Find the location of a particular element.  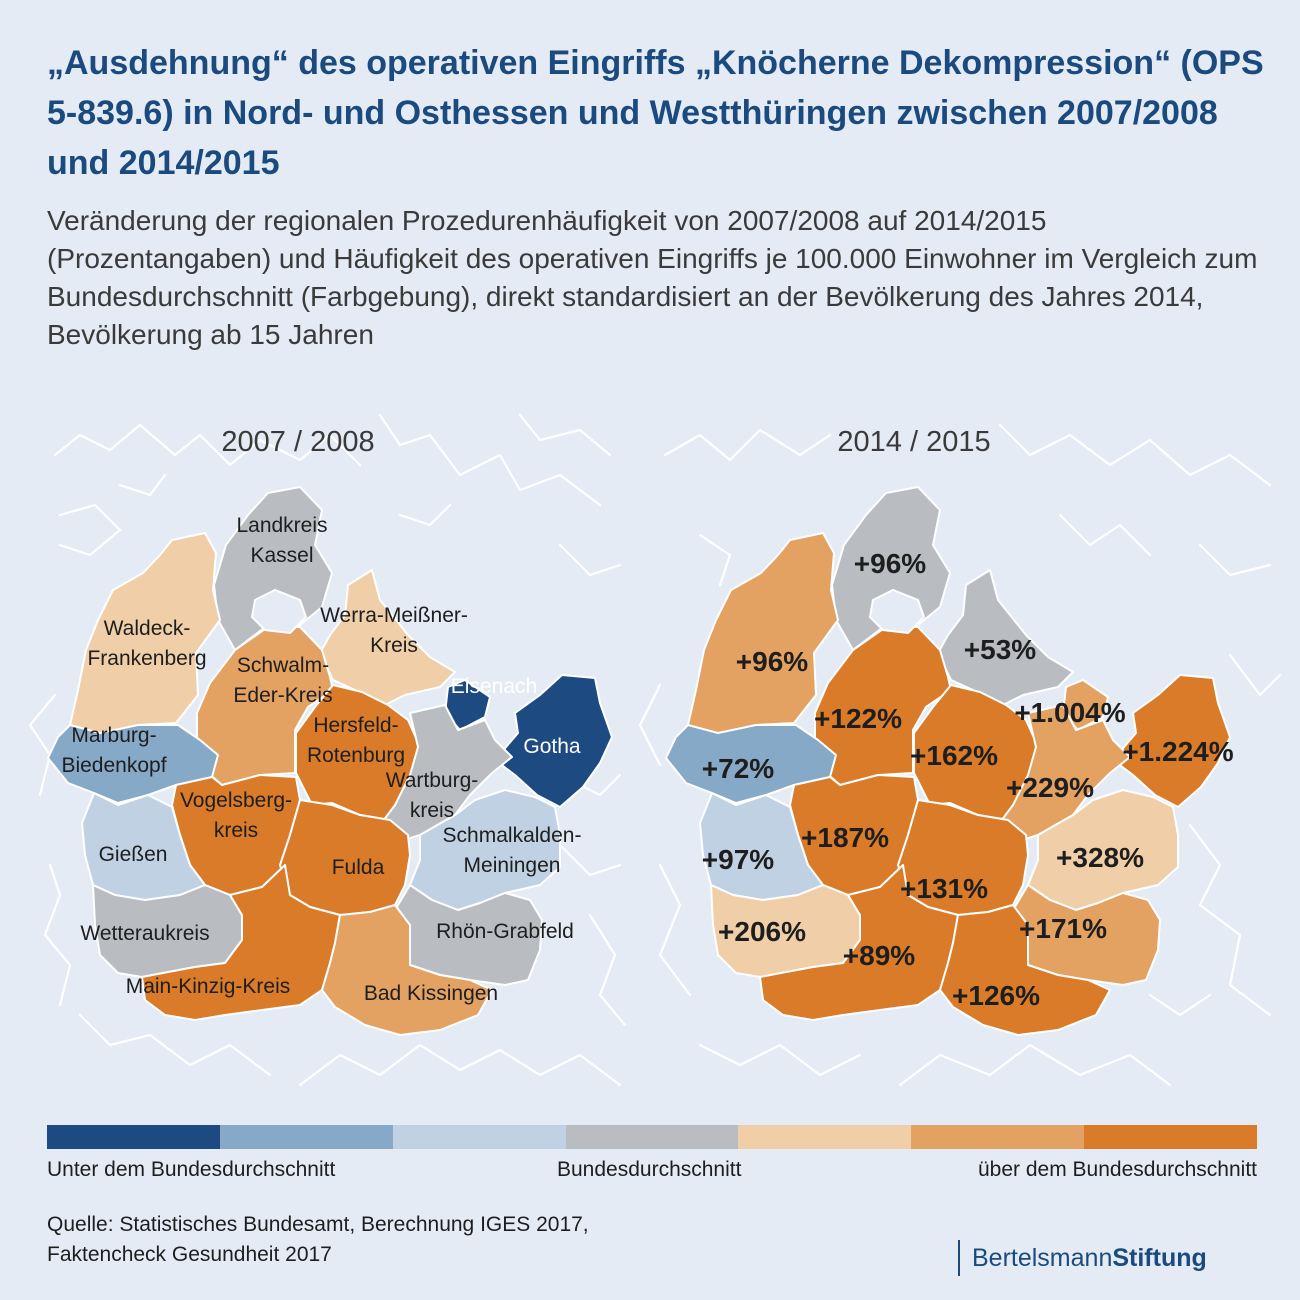

bertelsmann-stiftung-logo: Bertelsmann Stiftung is located at coordinates (1082, 1258).